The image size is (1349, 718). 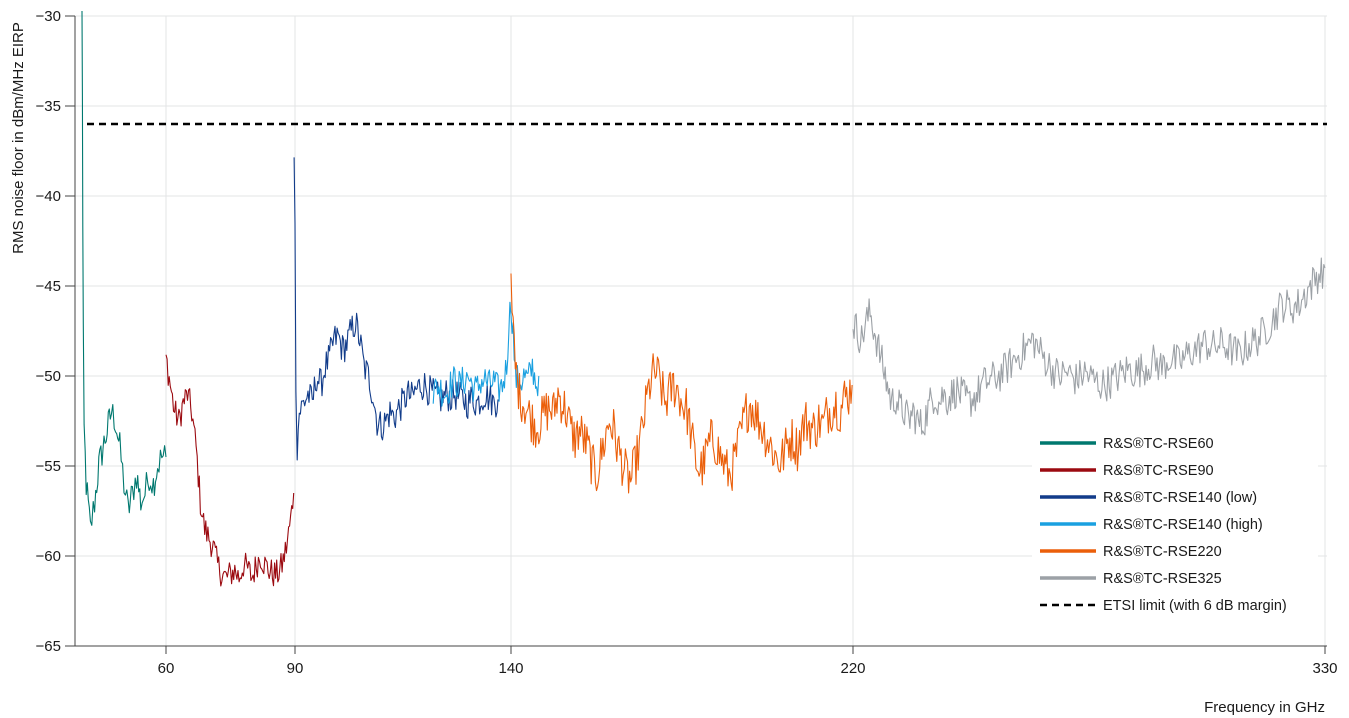 What do you see at coordinates (1264, 707) in the screenshot?
I see `x-axis-title: Frequency in GHz` at bounding box center [1264, 707].